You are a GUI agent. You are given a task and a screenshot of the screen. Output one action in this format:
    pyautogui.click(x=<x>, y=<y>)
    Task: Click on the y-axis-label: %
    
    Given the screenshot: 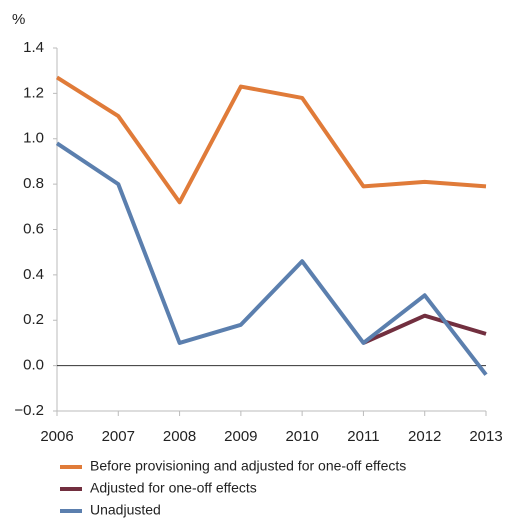 What is the action you would take?
    pyautogui.click(x=18, y=19)
    